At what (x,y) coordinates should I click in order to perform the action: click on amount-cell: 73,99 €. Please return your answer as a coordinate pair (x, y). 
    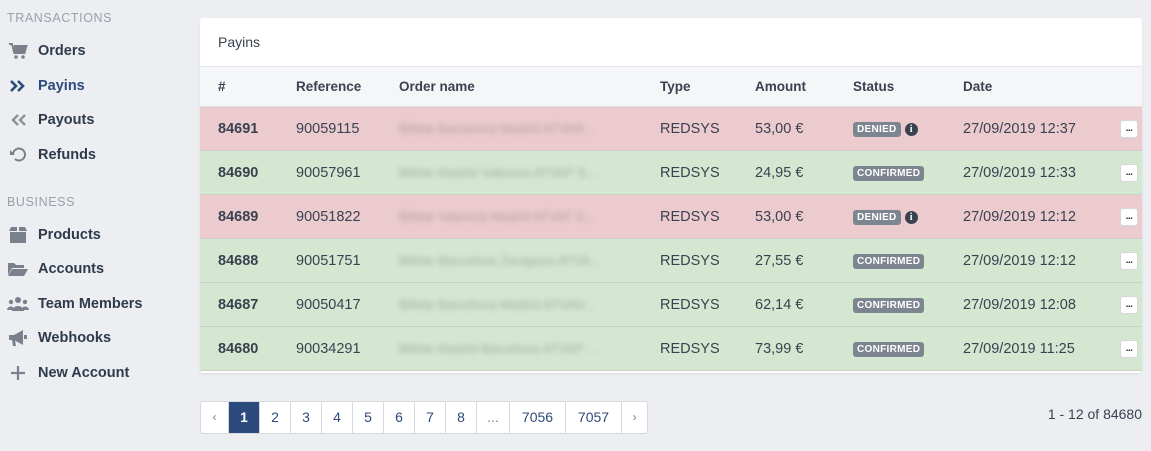
    Looking at the image, I should click on (779, 349).